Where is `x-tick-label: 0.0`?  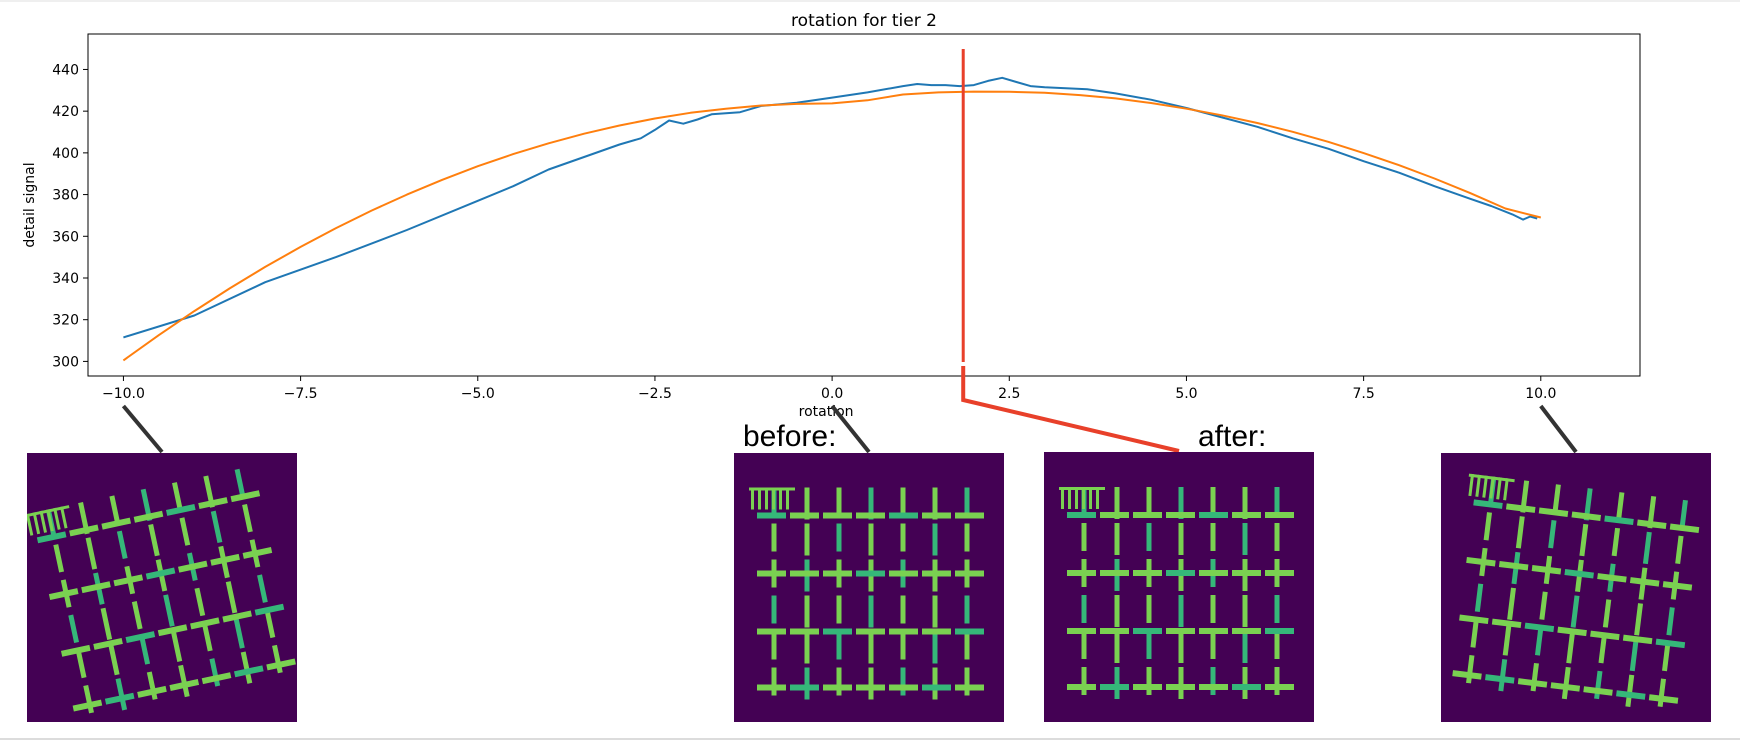
x-tick-label: 0.0 is located at coordinates (832, 394).